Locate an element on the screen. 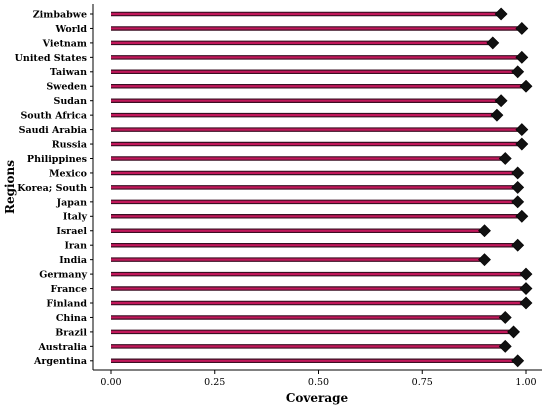 The image size is (550, 411). category-label: Italy is located at coordinates (75, 217).